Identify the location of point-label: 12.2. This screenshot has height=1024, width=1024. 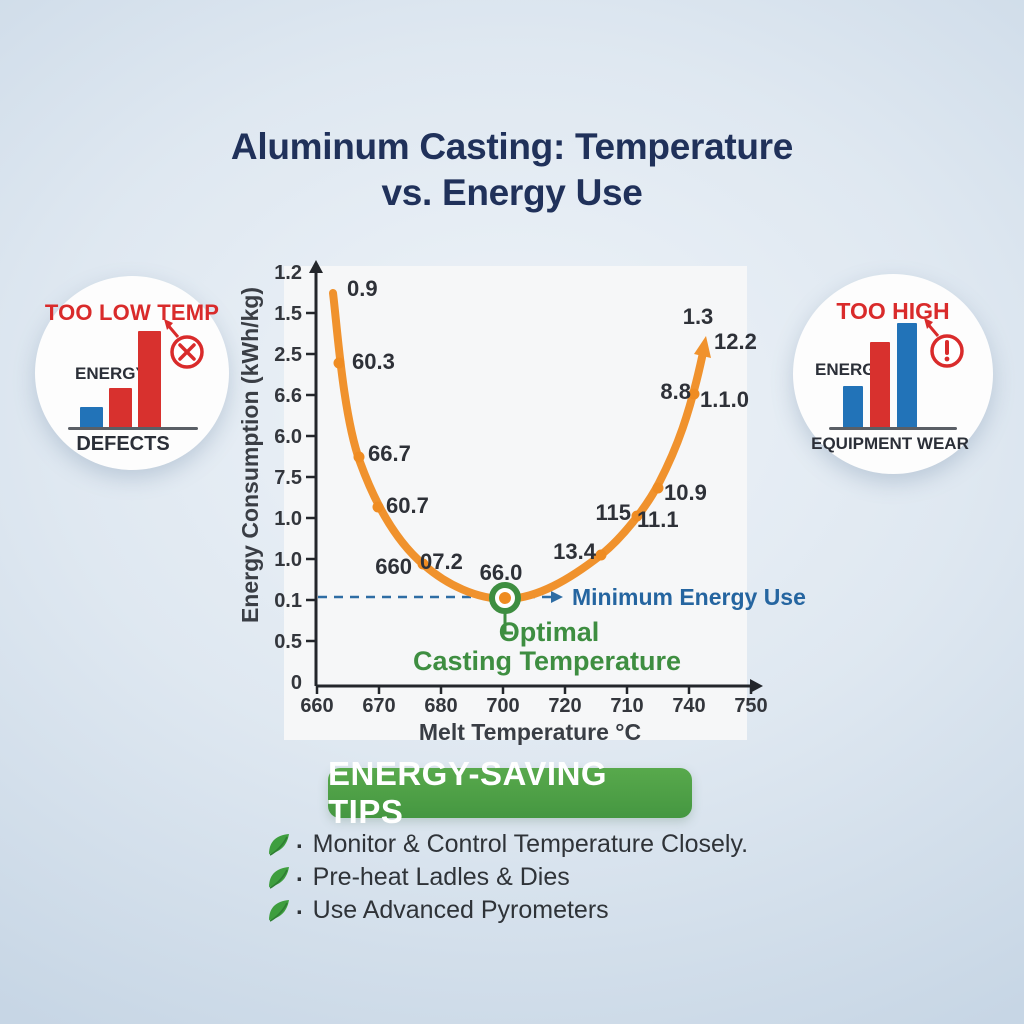
(735, 341).